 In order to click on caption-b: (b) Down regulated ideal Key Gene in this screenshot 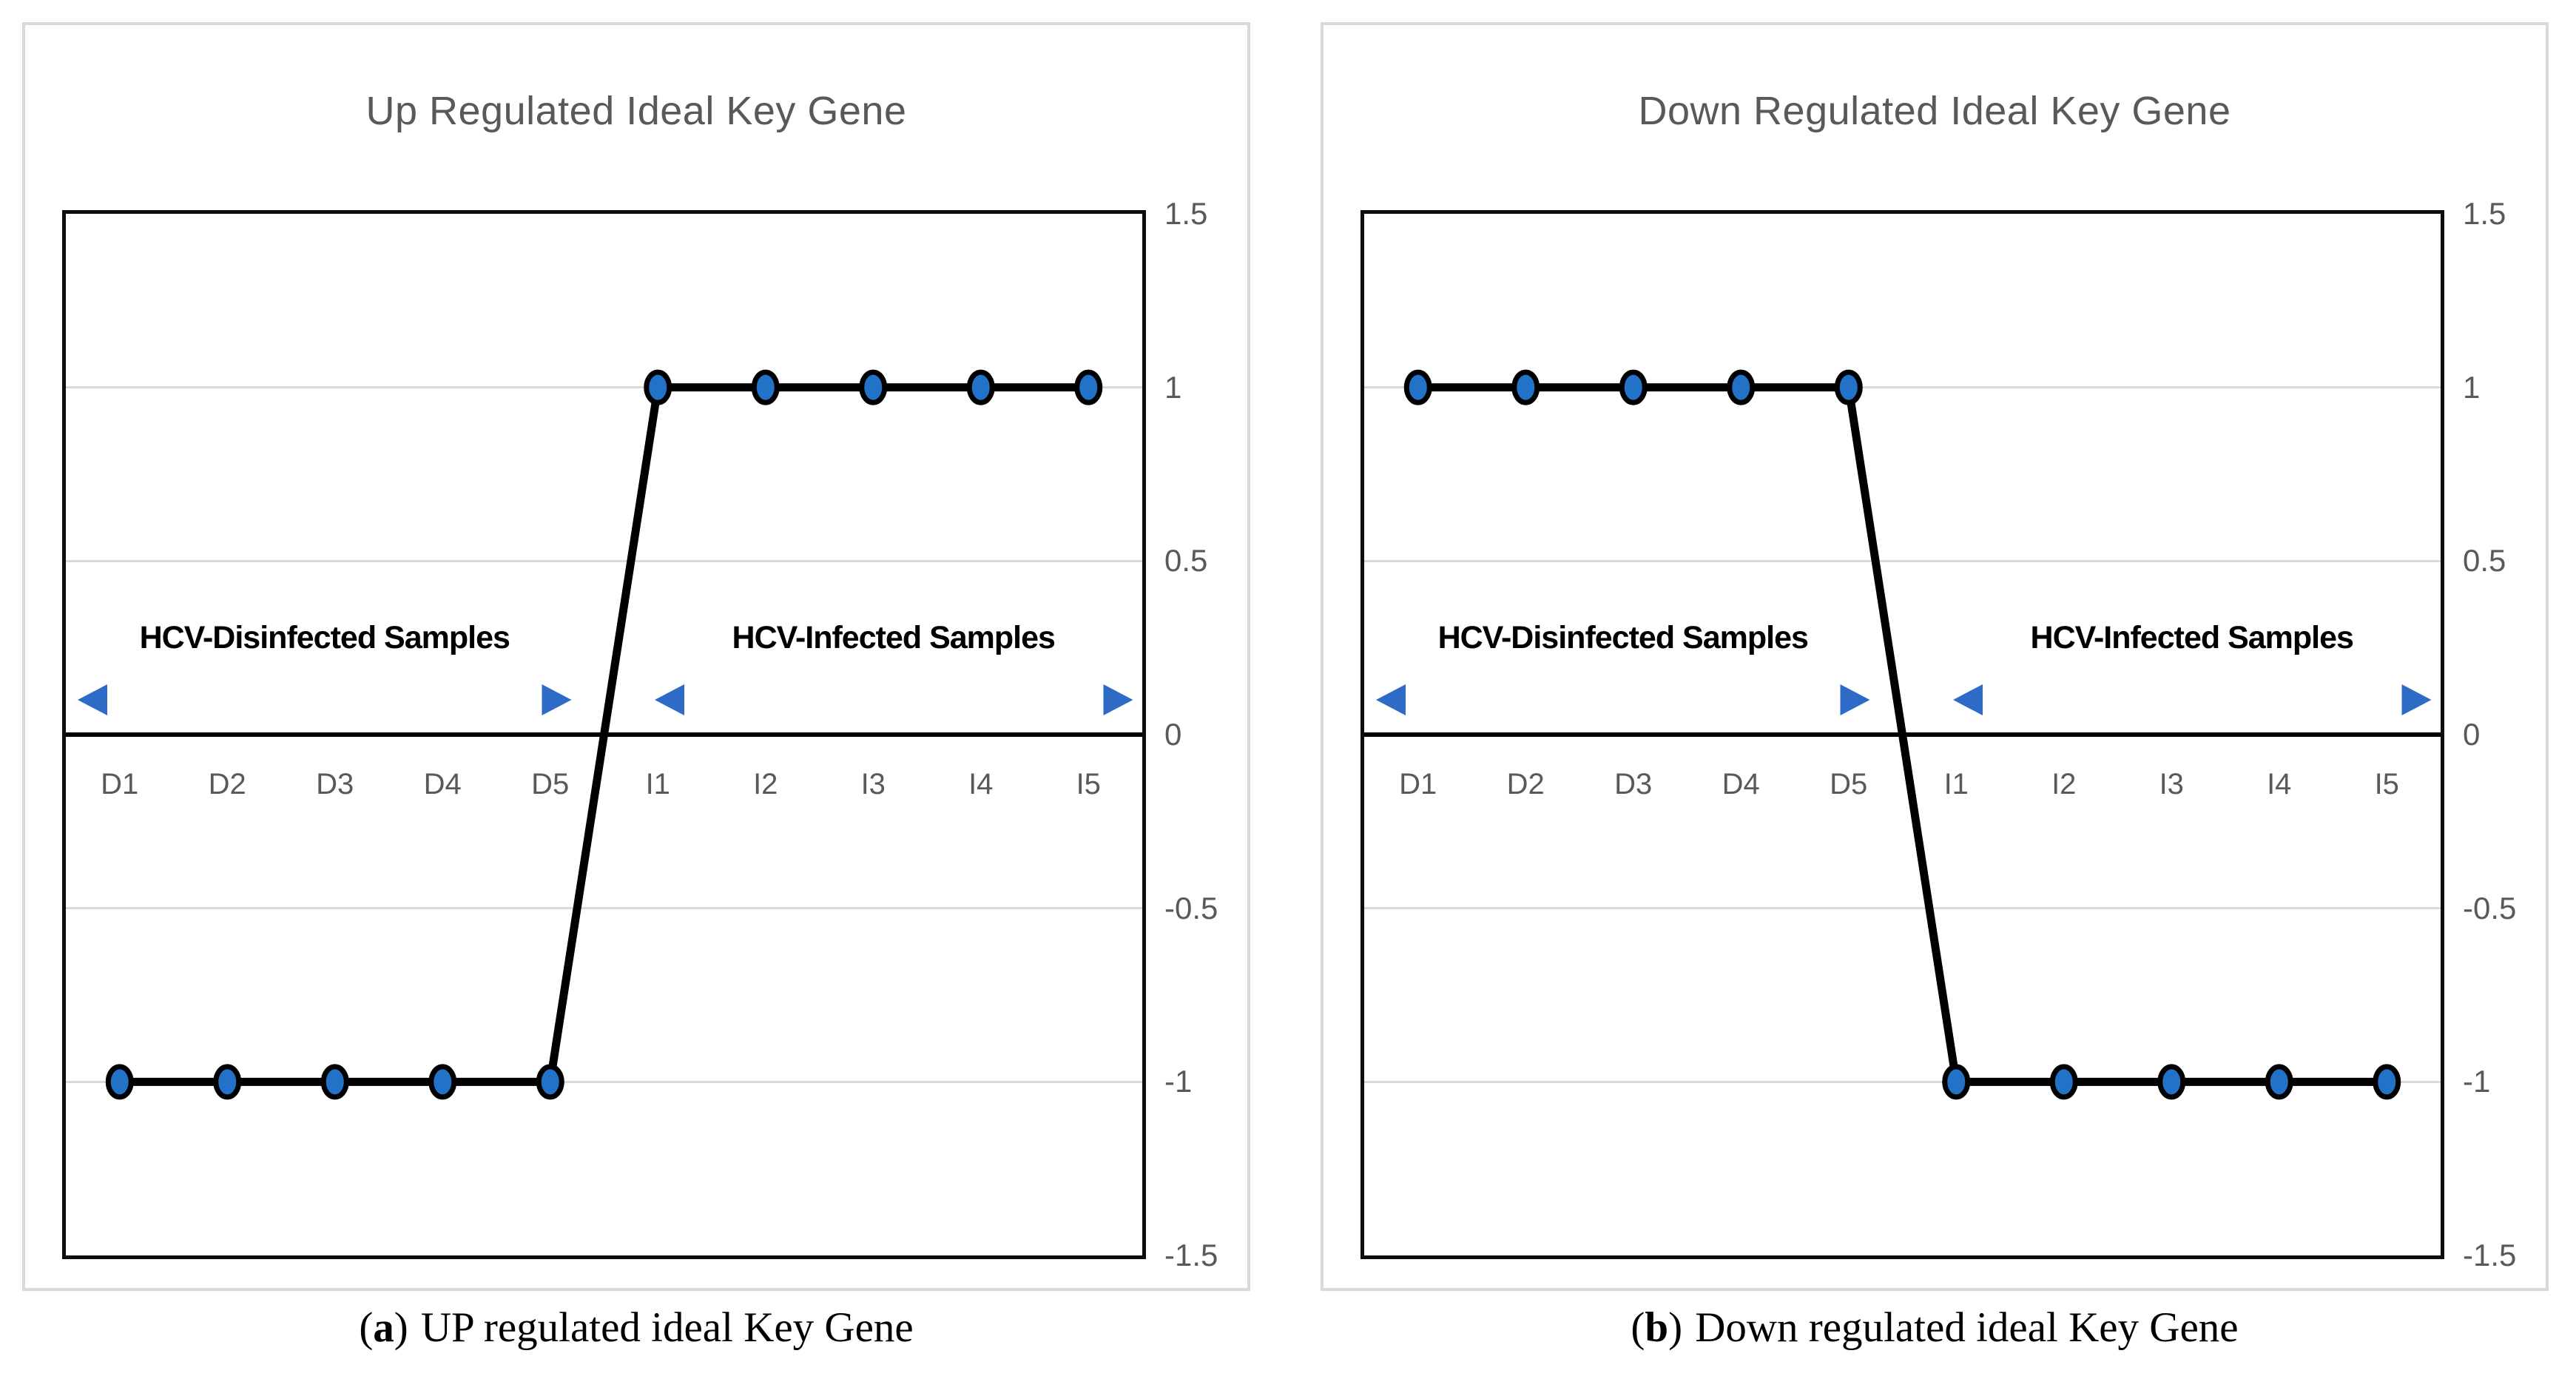, I will do `click(1935, 1328)`.